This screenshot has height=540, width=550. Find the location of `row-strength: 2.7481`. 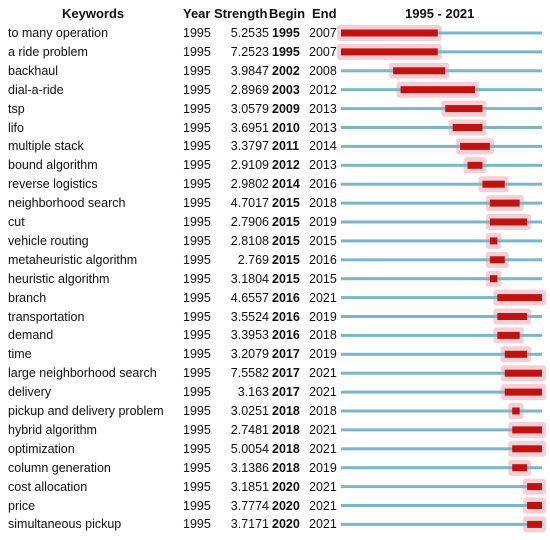

row-strength: 2.7481 is located at coordinates (249, 429).